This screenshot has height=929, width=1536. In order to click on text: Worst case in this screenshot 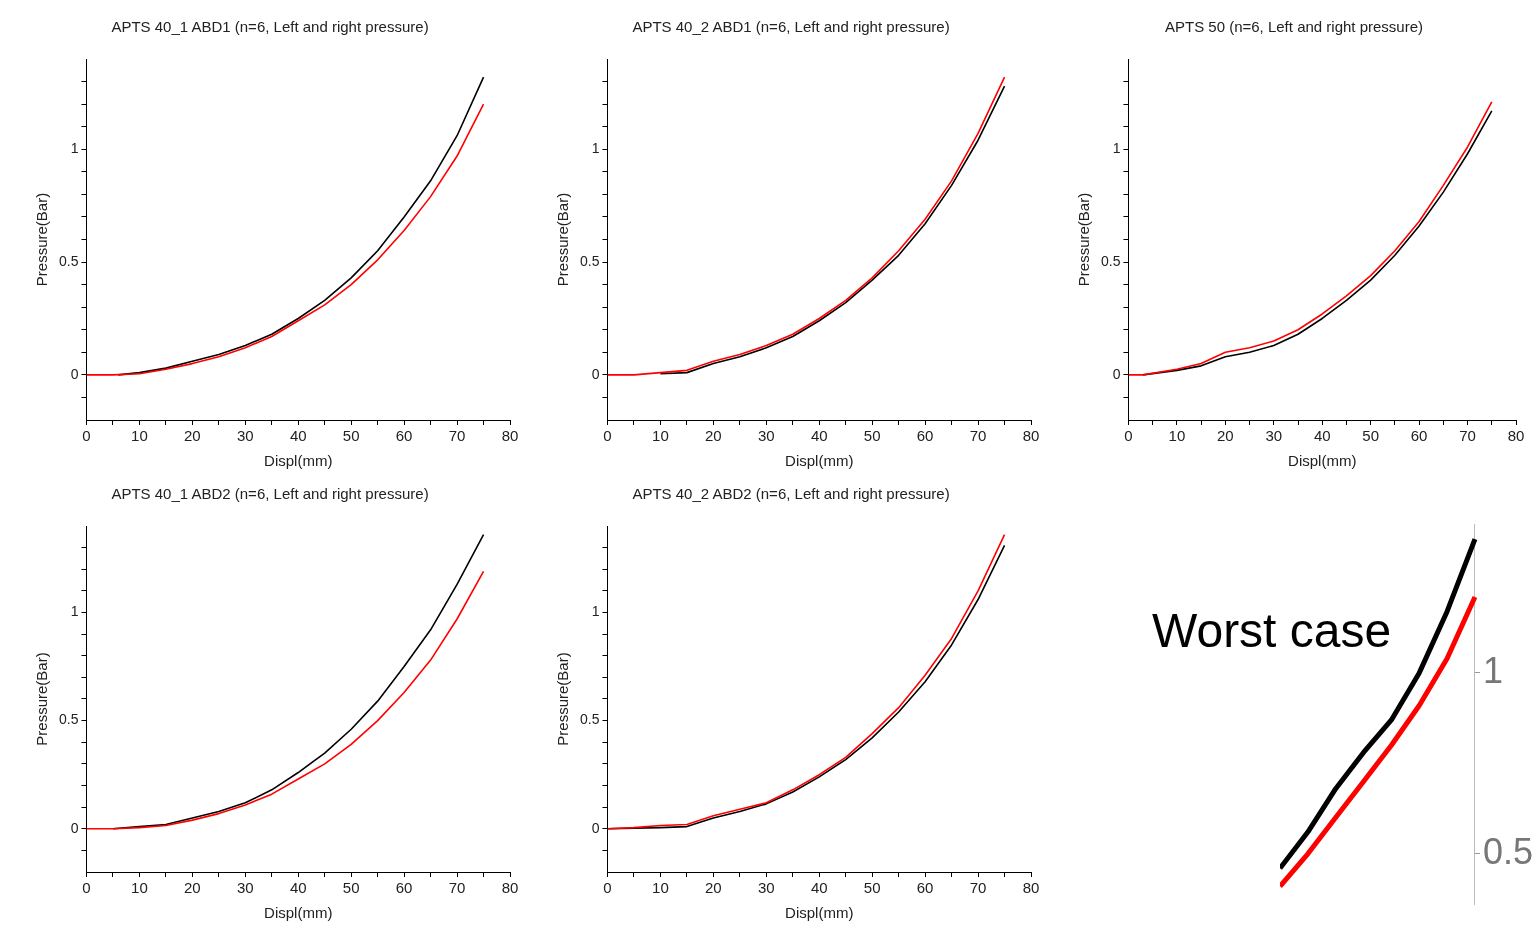, I will do `click(1272, 630)`.